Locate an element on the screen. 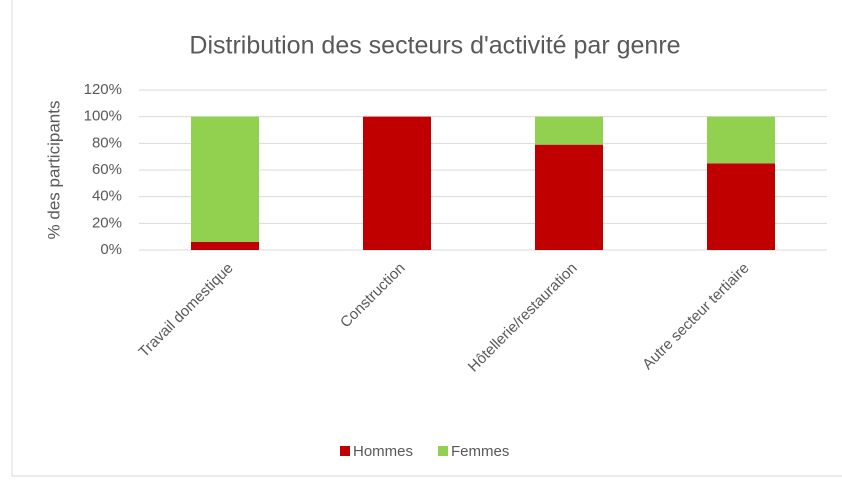 This screenshot has height=481, width=842. x-tick-label: Travail domestique is located at coordinates (185, 310).